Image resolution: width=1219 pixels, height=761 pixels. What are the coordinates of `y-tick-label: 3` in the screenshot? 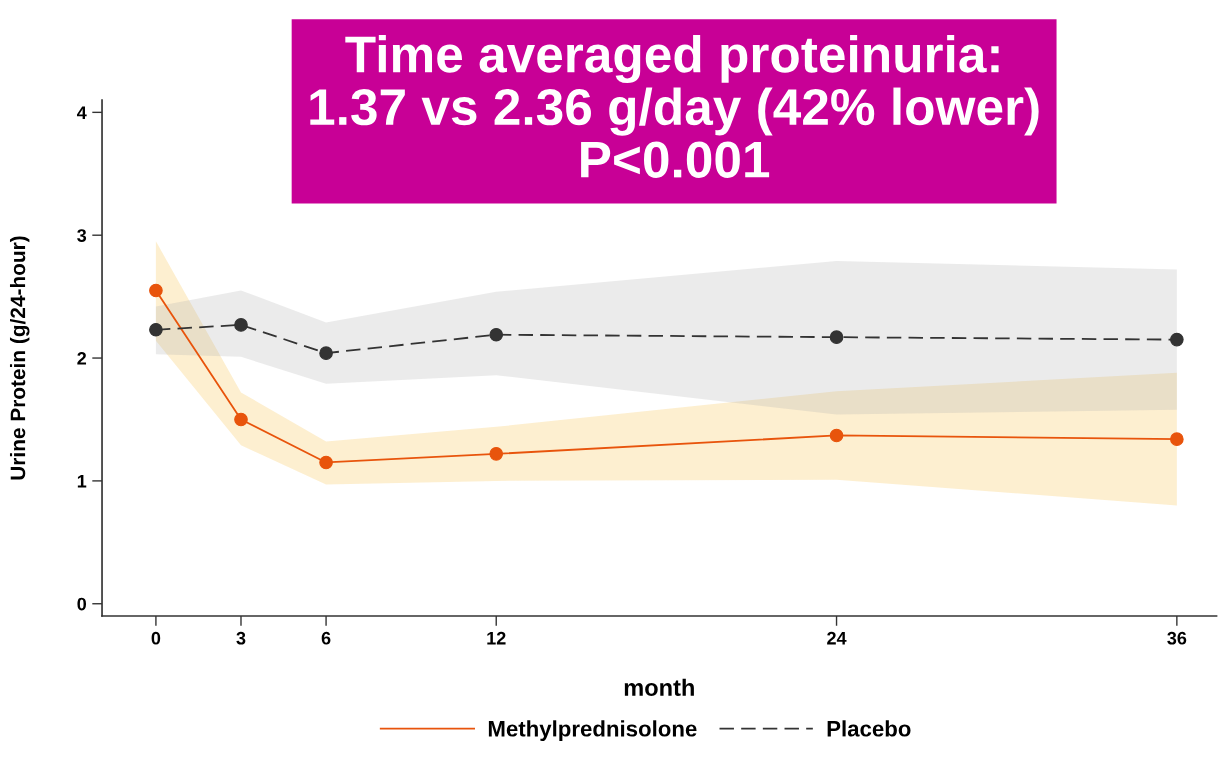 It's located at (82, 235).